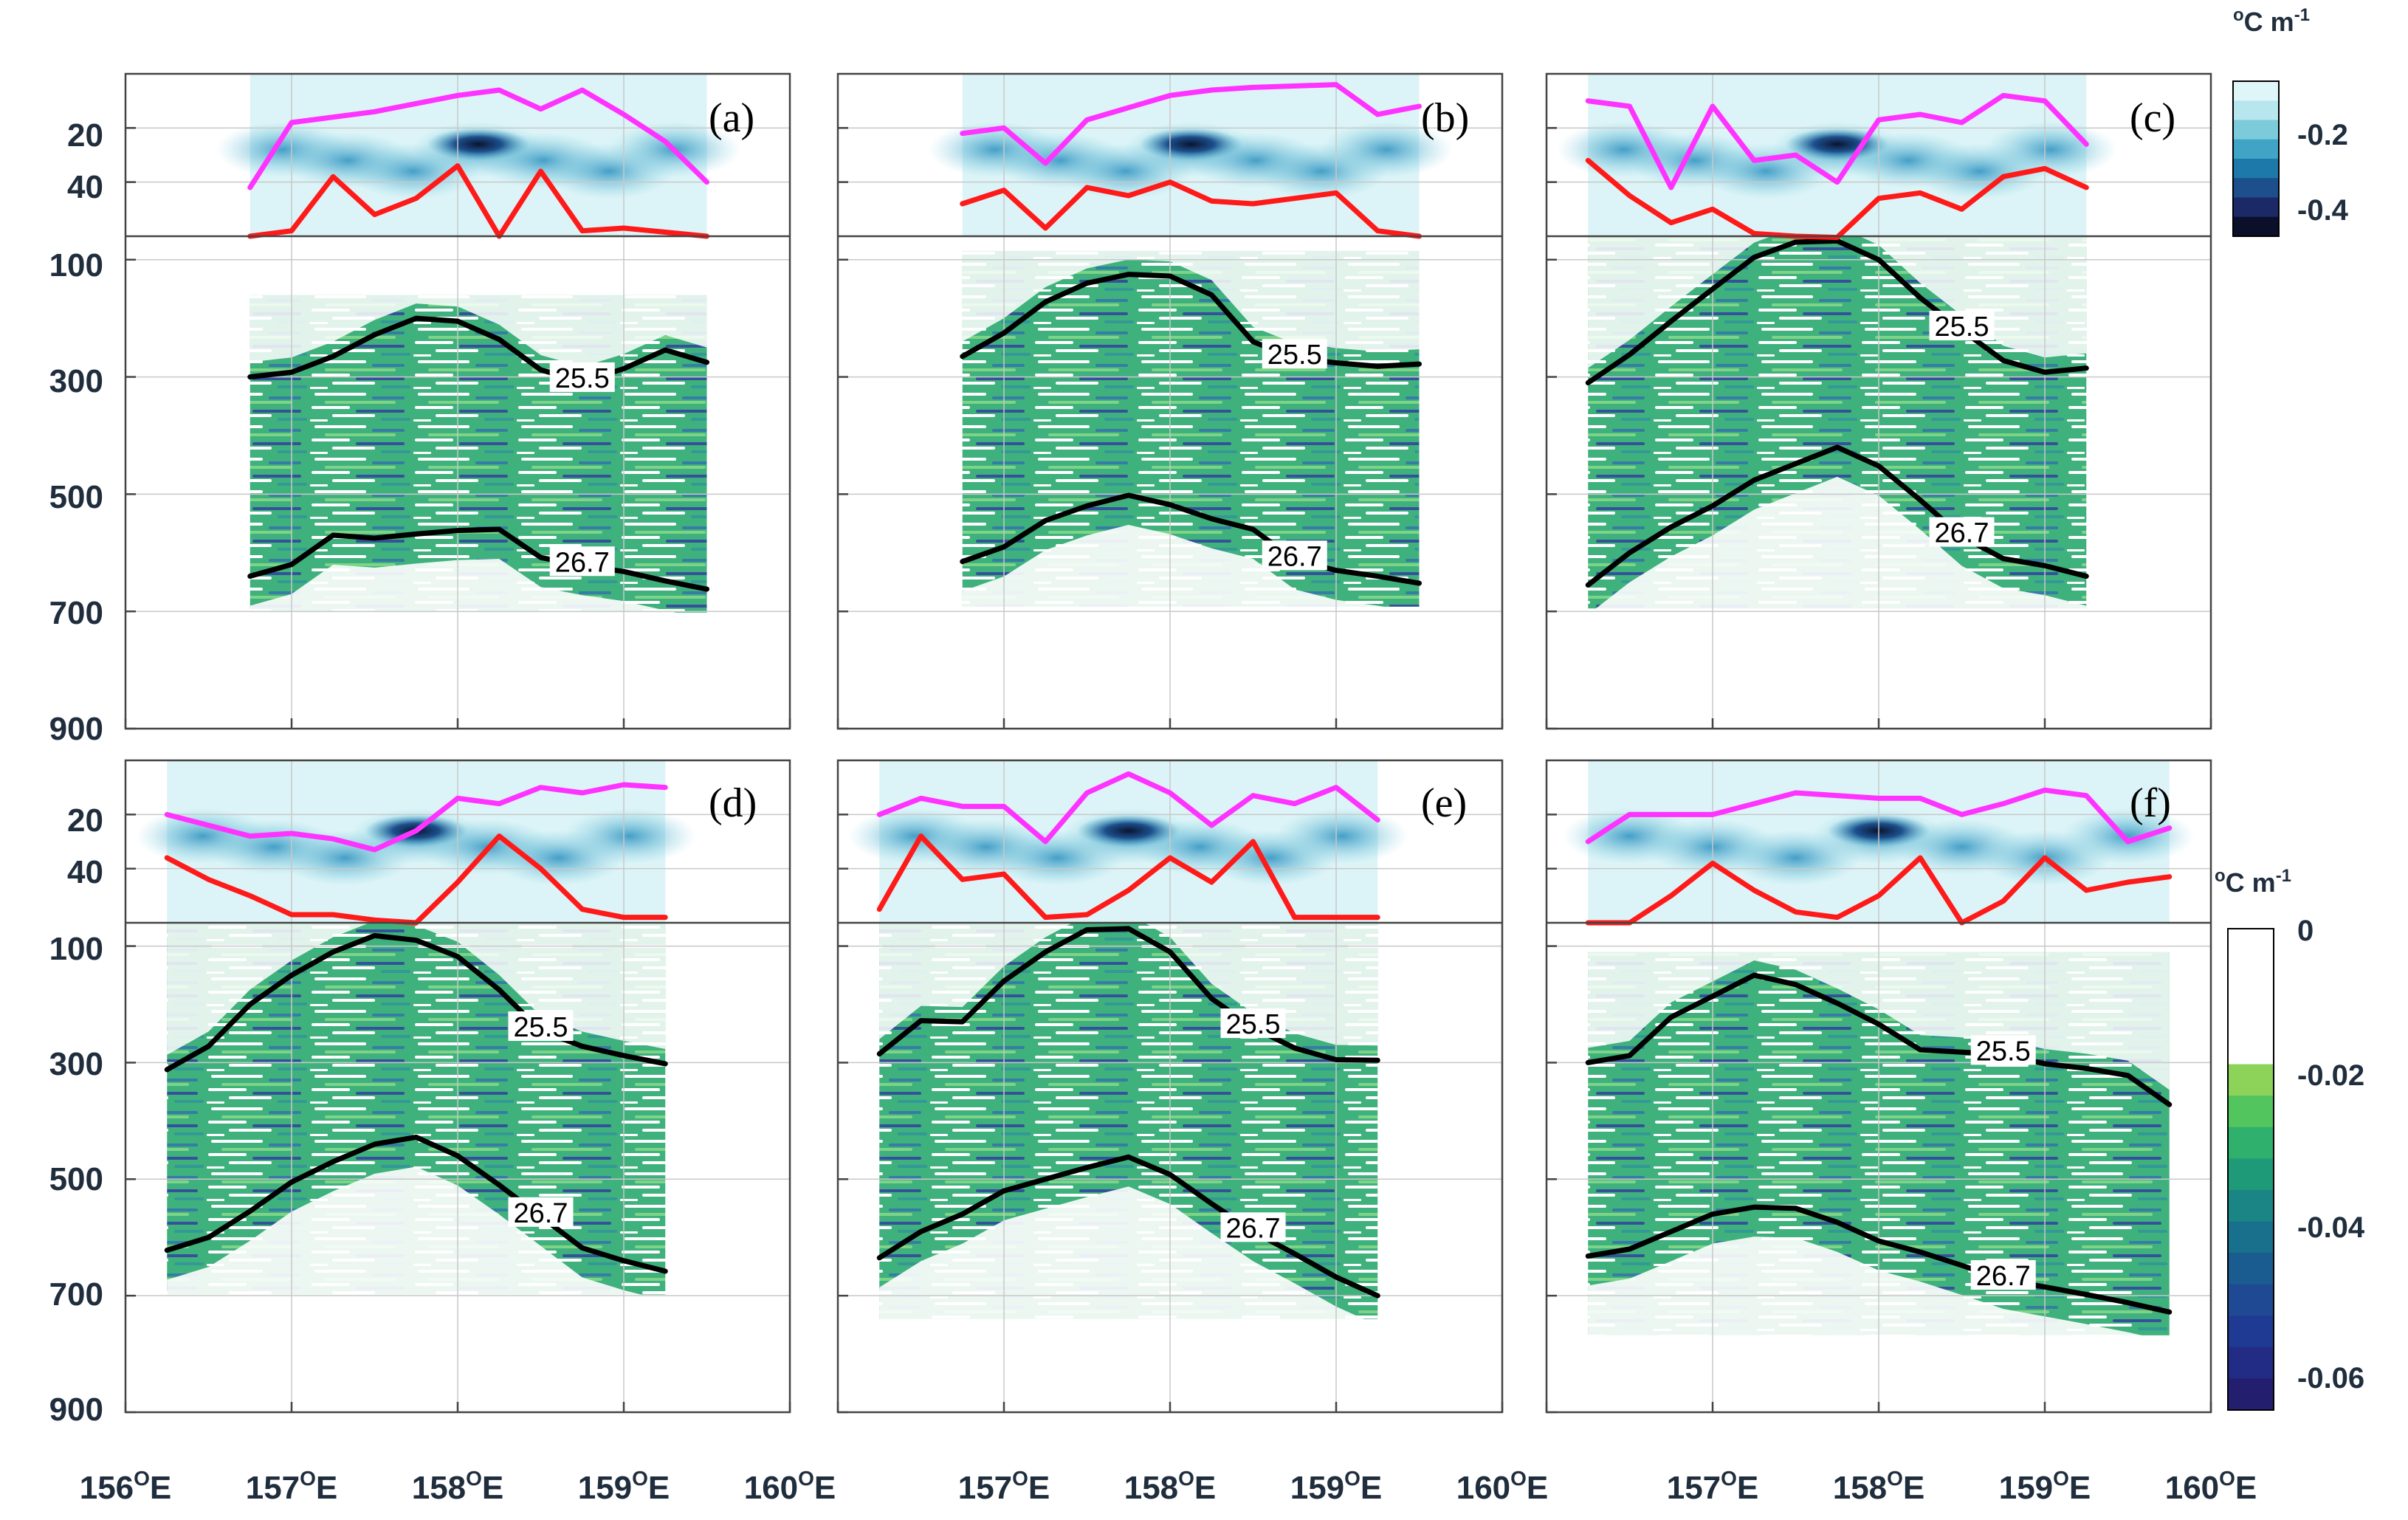 The width and height of the screenshot is (2408, 1520). I want to click on colorbar-lower: oC m-1 0 -0.02 -0.04 -0.06, so click(2290, 1138).